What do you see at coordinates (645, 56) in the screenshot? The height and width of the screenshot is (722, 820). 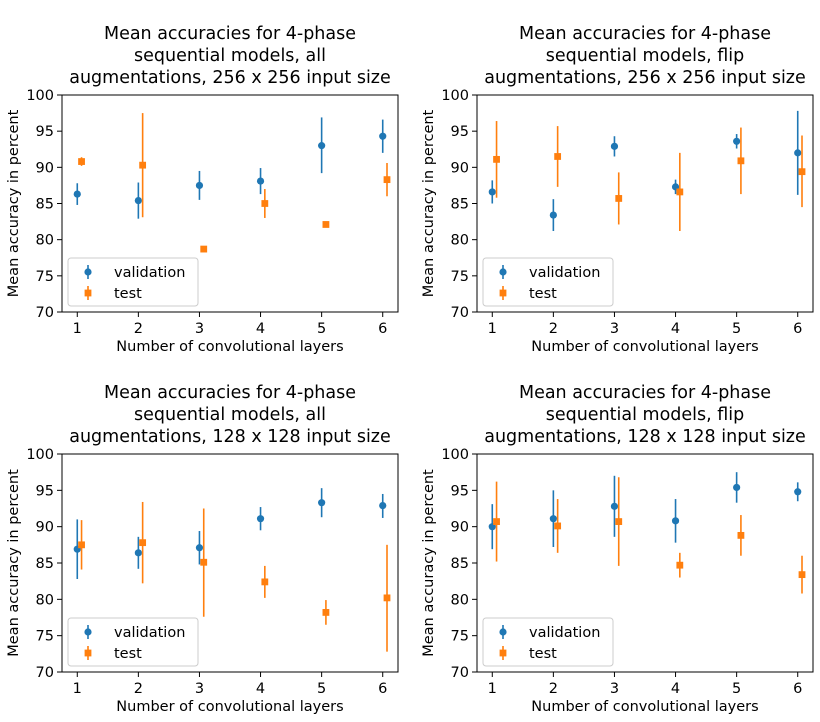 I see `chart-title-line: sequential models, flip` at bounding box center [645, 56].